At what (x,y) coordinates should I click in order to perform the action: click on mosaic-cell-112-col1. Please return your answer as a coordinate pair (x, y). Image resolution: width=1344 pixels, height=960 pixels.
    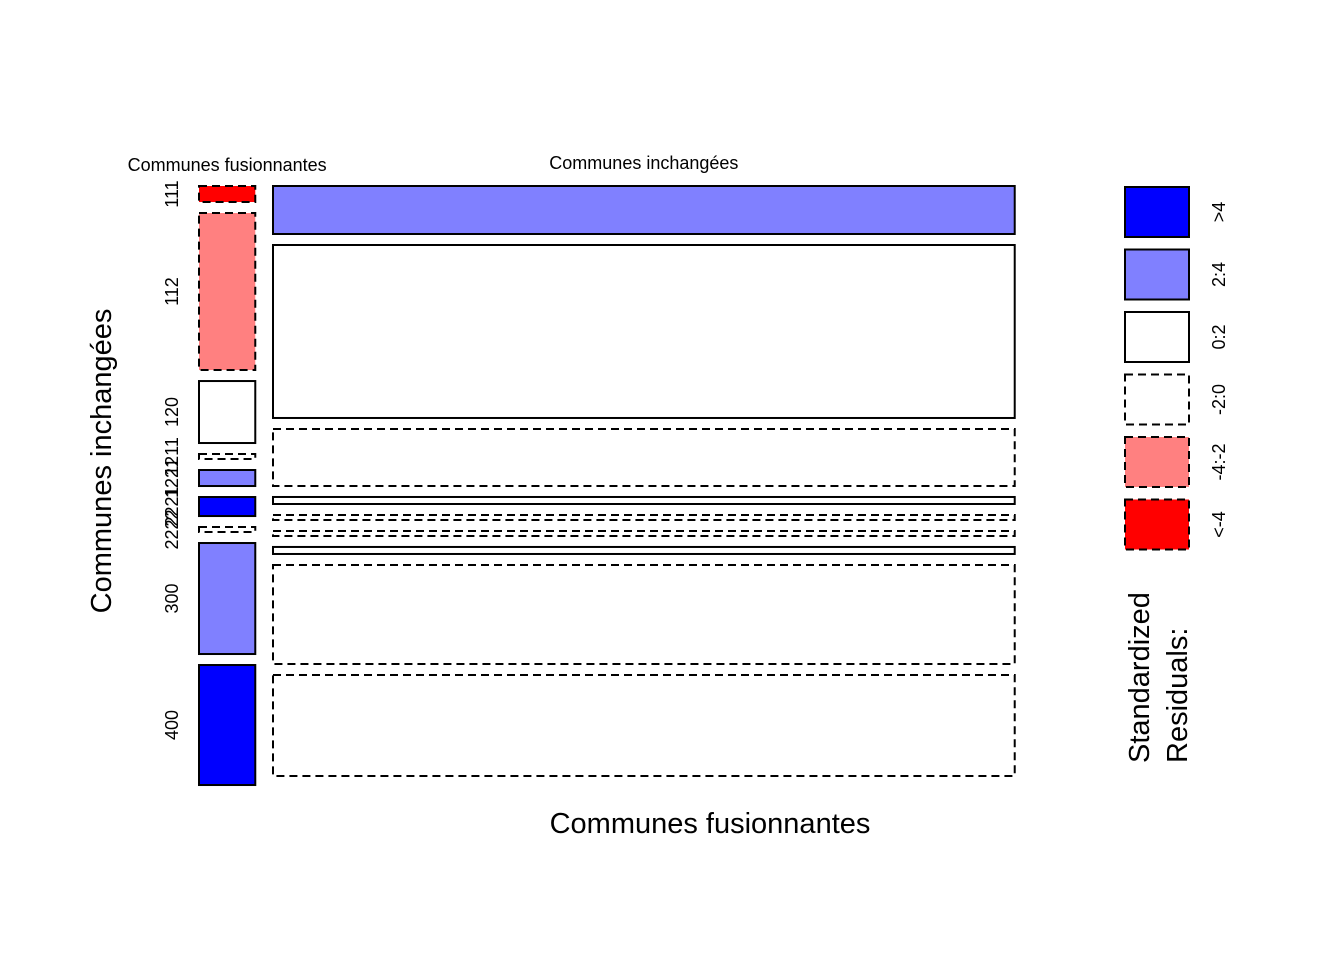
    Looking at the image, I should click on (644, 331).